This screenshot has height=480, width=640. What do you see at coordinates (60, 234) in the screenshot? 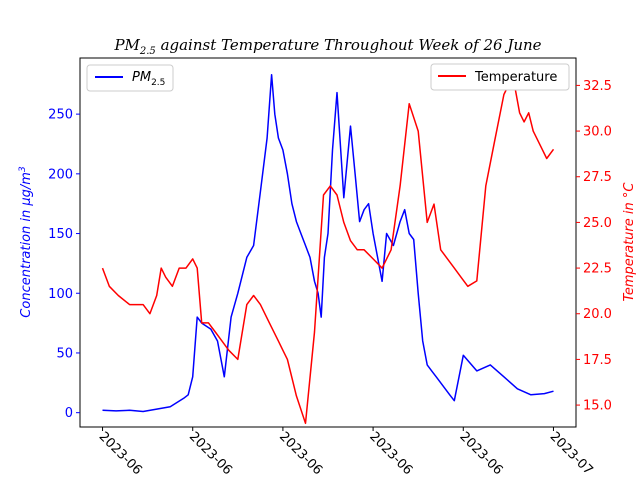
I see `left-tick-label: 150` at bounding box center [60, 234].